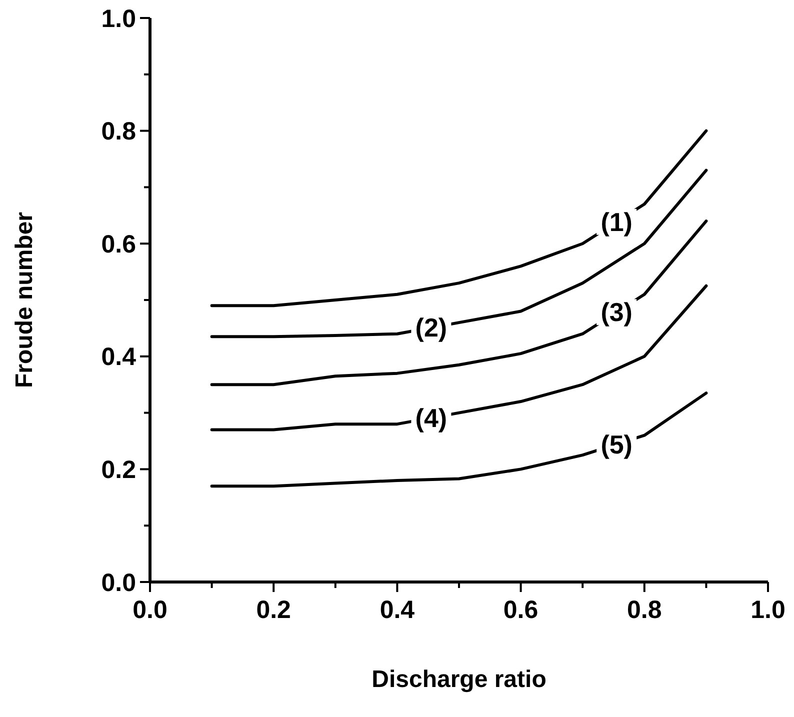  What do you see at coordinates (118, 582) in the screenshot?
I see `y-tick-label: 0.0` at bounding box center [118, 582].